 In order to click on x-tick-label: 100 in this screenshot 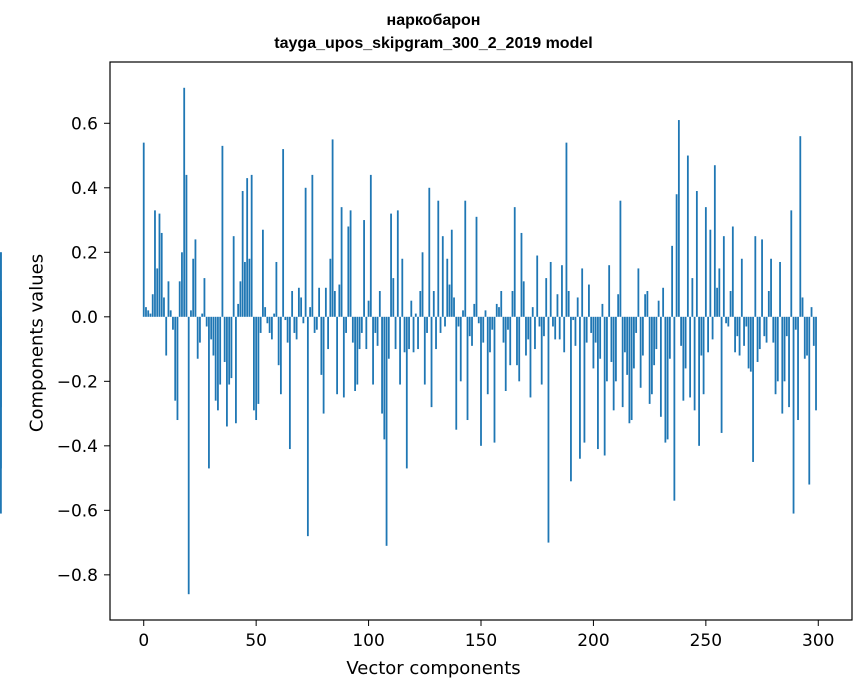, I will do `click(368, 641)`.